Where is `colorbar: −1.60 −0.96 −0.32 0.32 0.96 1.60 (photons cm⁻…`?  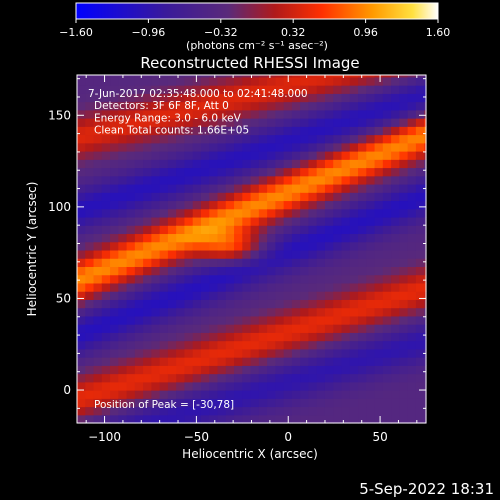
colorbar: −1.60 −0.96 −0.32 0.32 0.96 1.60 (photons cm⁻… is located at coordinates (254, 27).